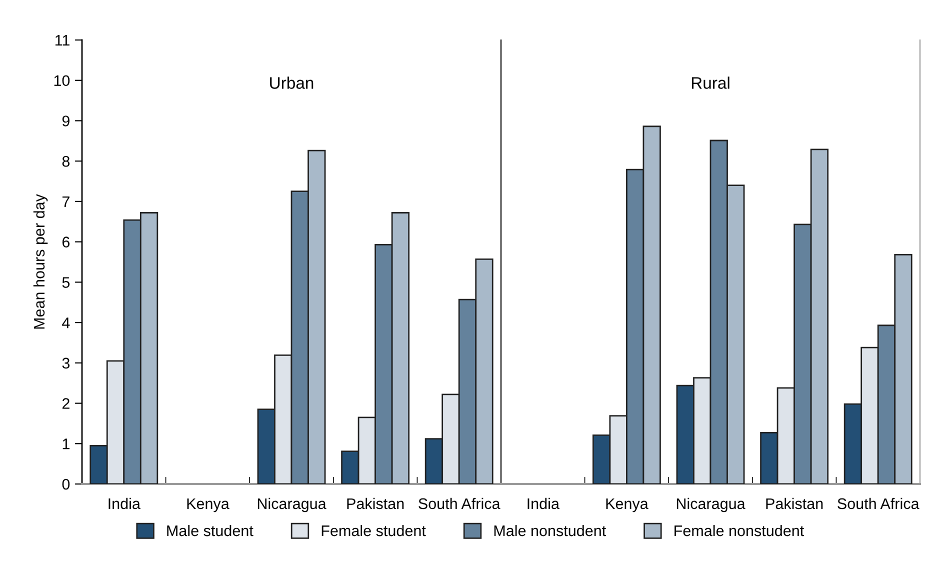  Describe the element at coordinates (66, 121) in the screenshot. I see `y-tick-label: 9` at that location.